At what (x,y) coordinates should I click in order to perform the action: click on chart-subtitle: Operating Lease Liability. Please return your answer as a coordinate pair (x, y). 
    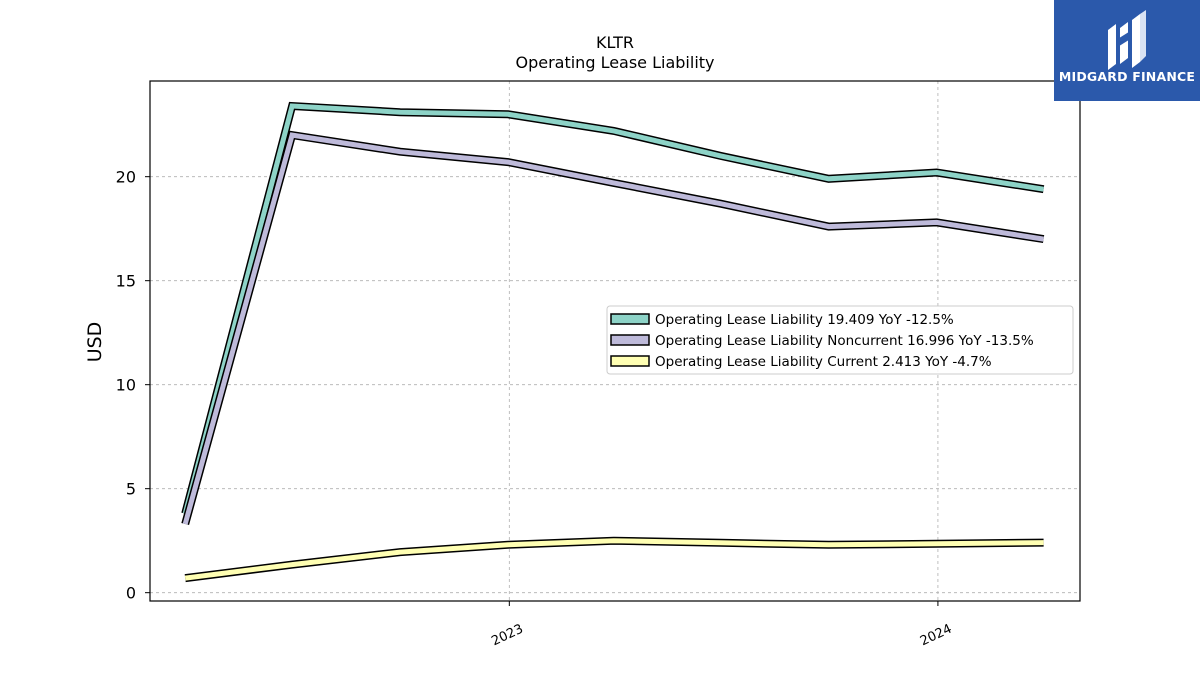
    Looking at the image, I should click on (614, 62).